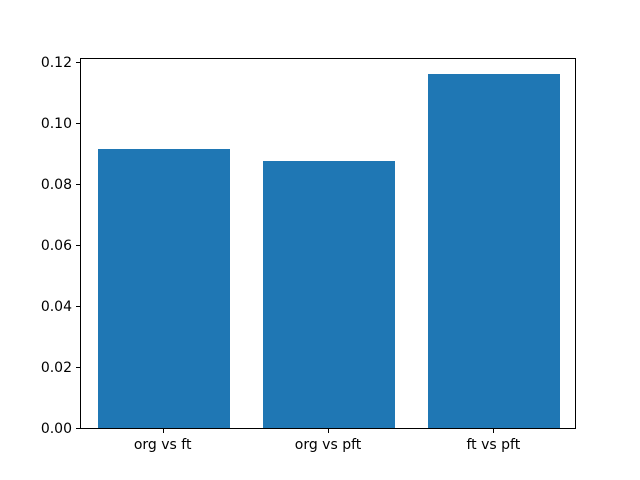 Image resolution: width=640 pixels, height=480 pixels. Describe the element at coordinates (56, 185) in the screenshot. I see `y-tick-label: 0.08` at that location.